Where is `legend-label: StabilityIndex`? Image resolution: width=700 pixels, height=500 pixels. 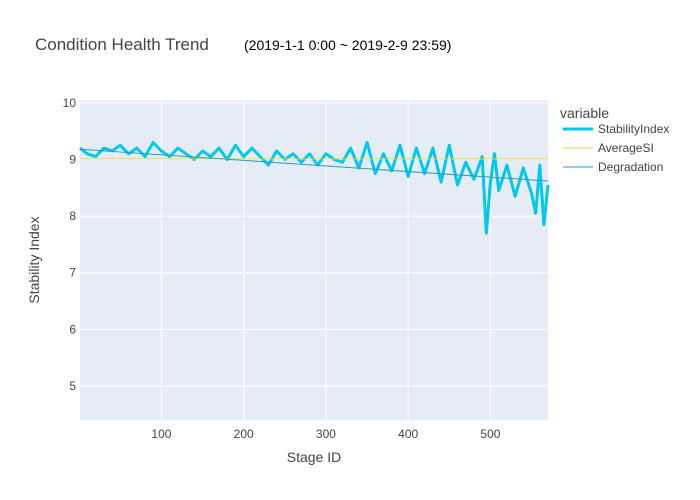 legend-label: StabilityIndex is located at coordinates (633, 129).